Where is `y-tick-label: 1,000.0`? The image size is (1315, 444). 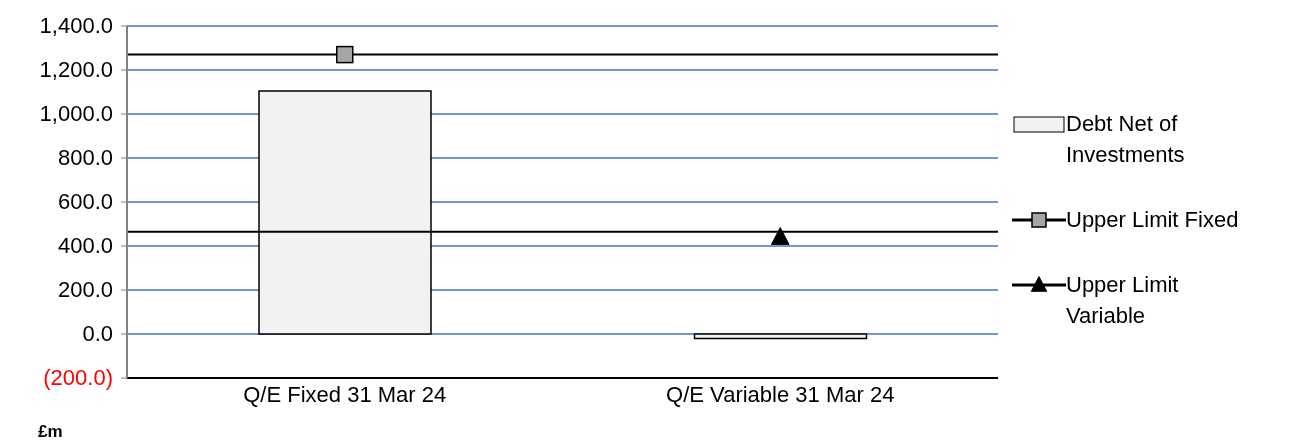 y-tick-label: 1,000.0 is located at coordinates (76, 113).